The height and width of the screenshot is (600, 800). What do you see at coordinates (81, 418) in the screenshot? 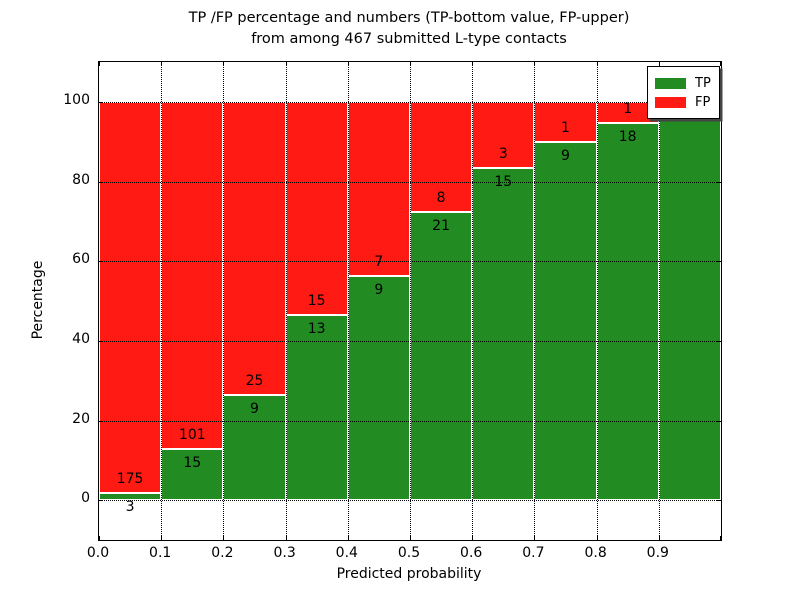
I see `y-tick-label: 20` at bounding box center [81, 418].